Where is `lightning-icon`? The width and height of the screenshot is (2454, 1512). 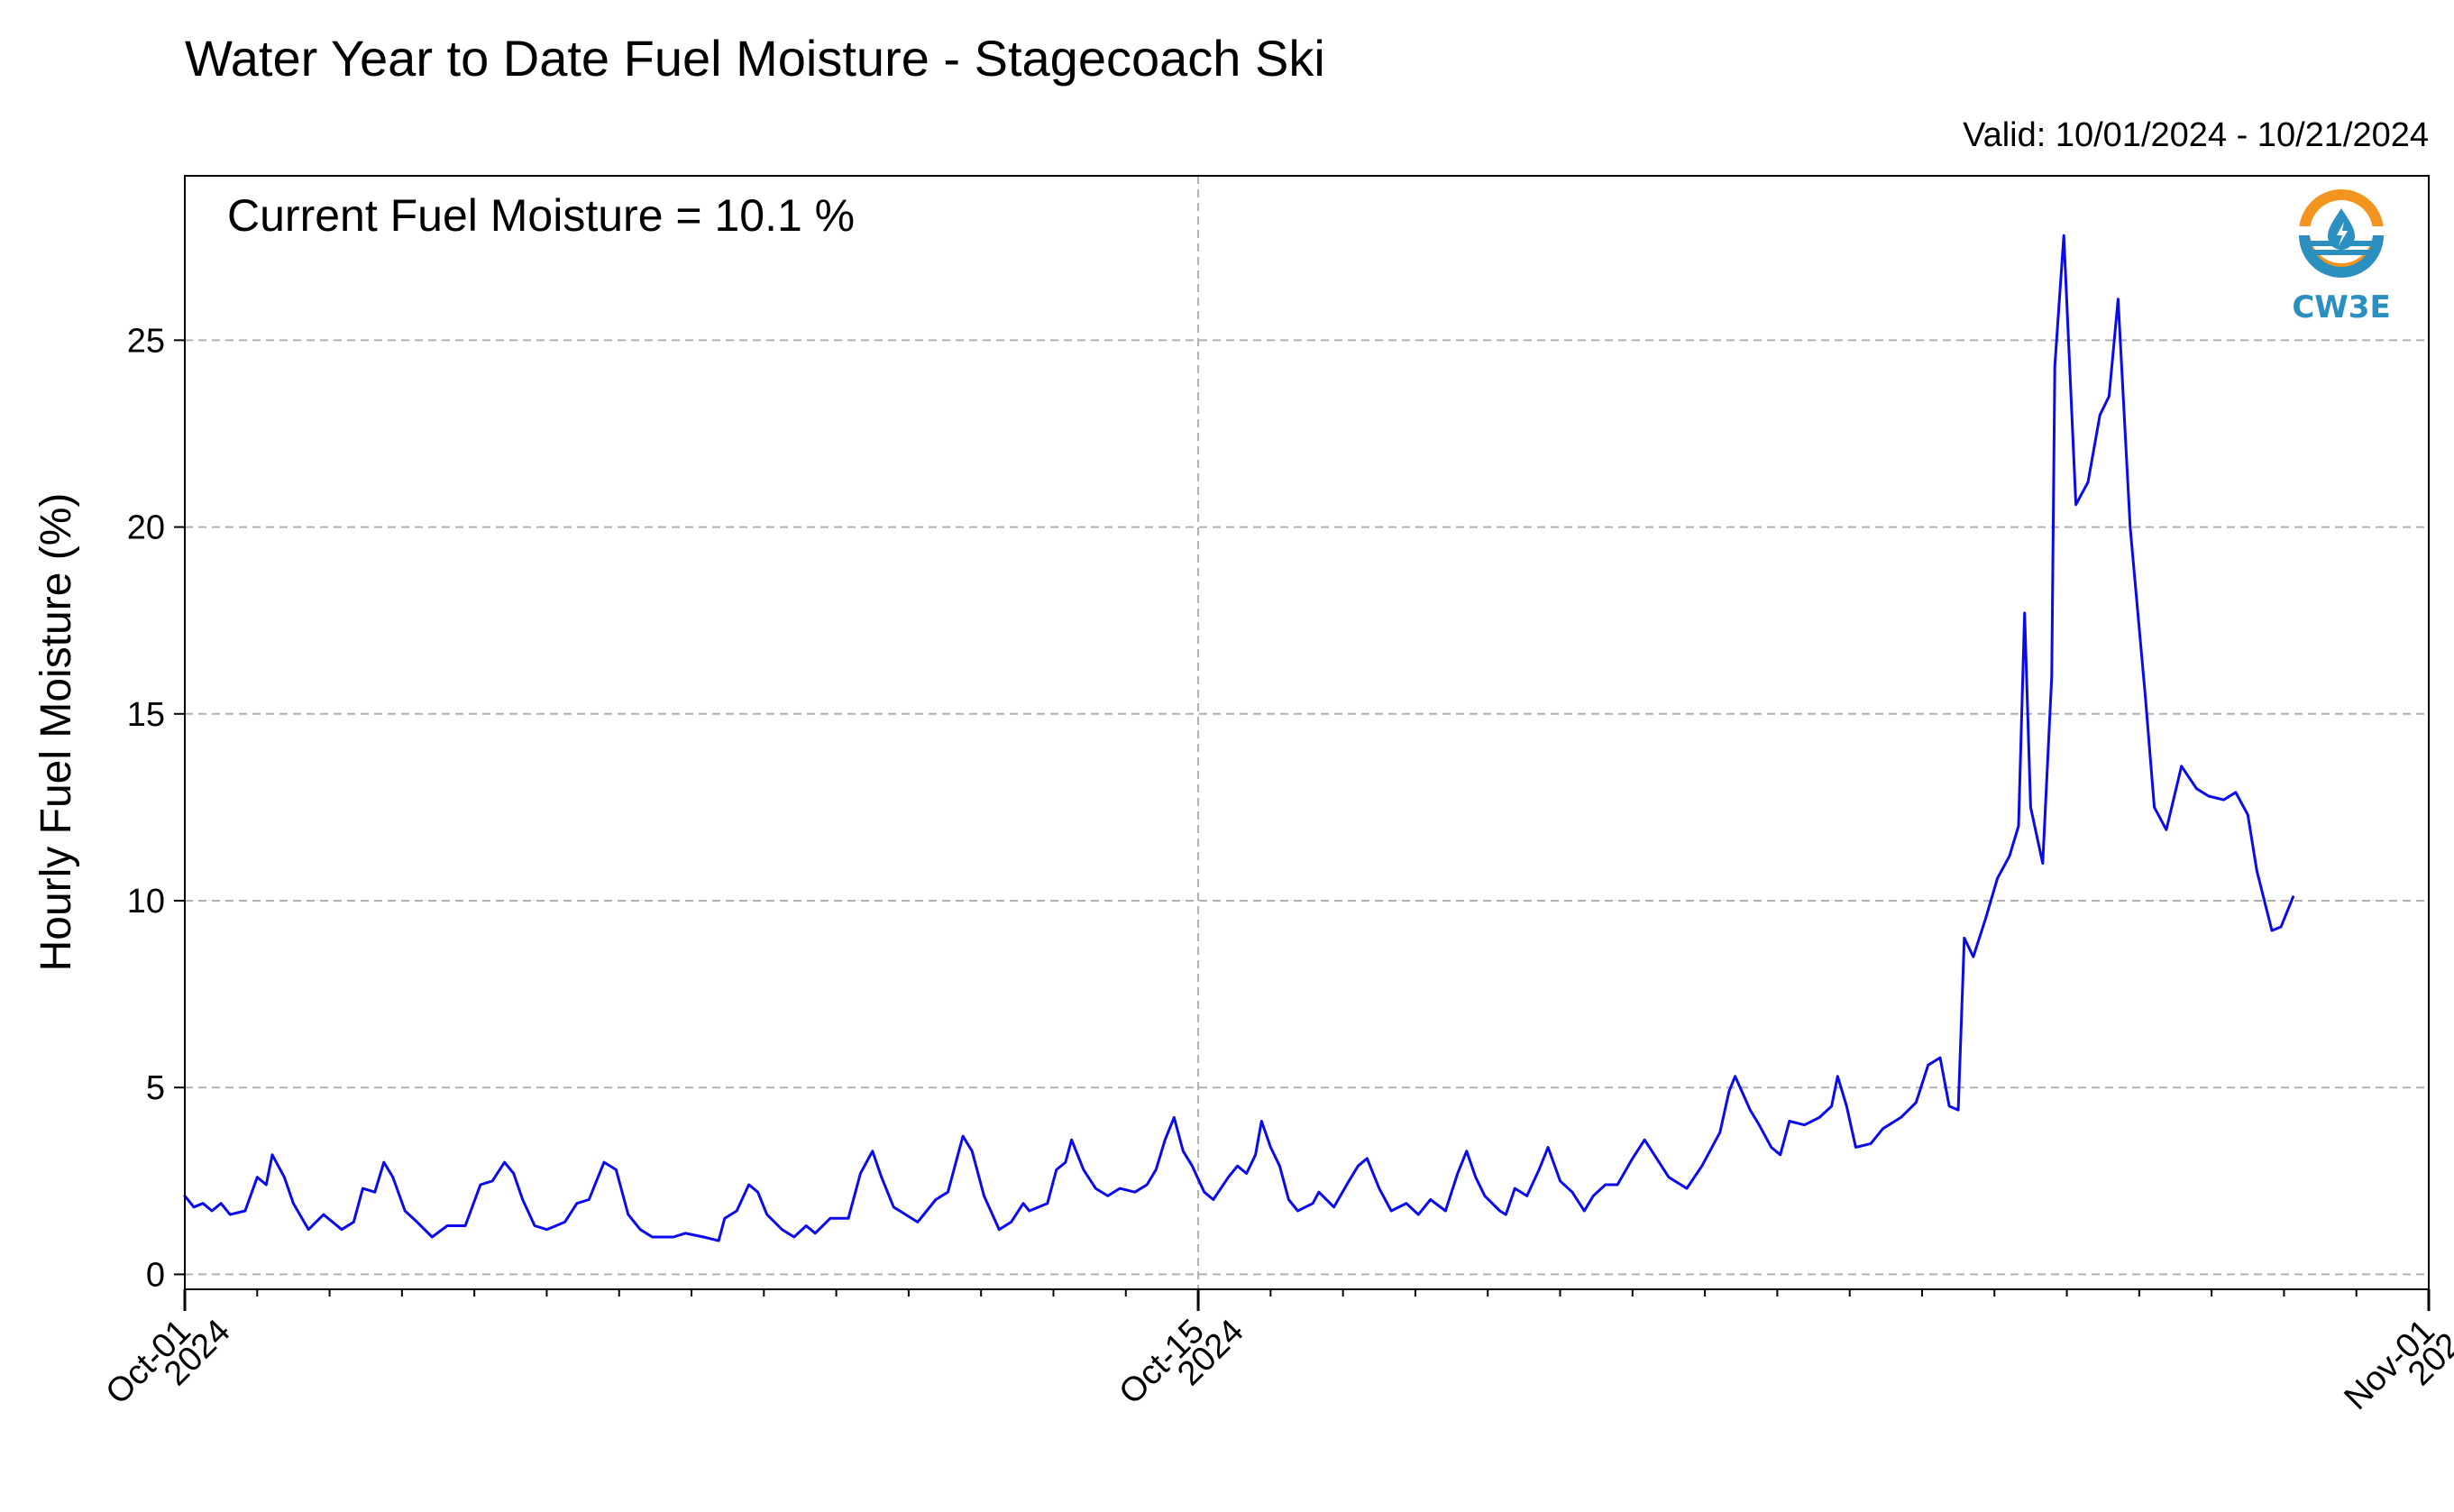 lightning-icon is located at coordinates (2342, 234).